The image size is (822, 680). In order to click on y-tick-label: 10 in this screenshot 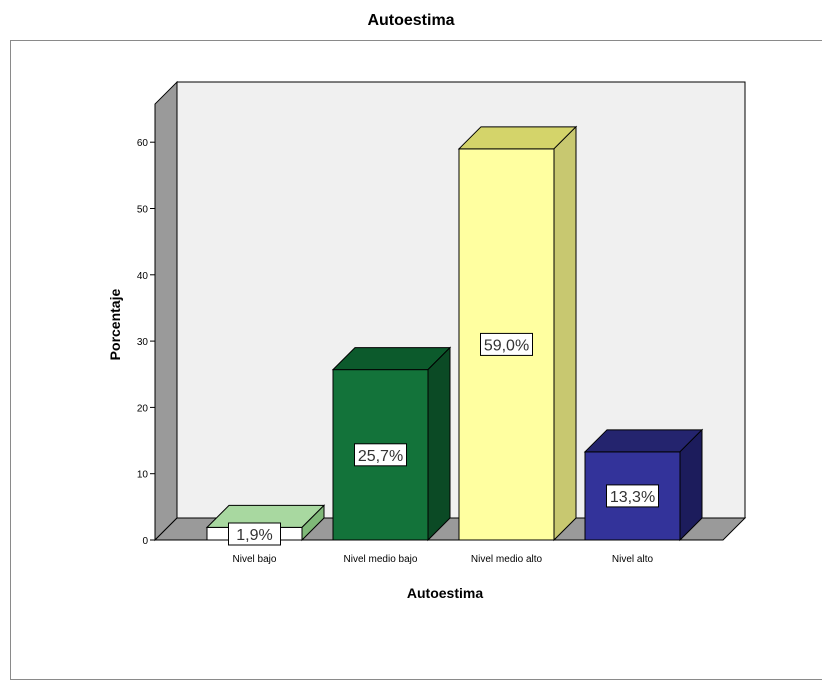, I will do `click(143, 475)`.